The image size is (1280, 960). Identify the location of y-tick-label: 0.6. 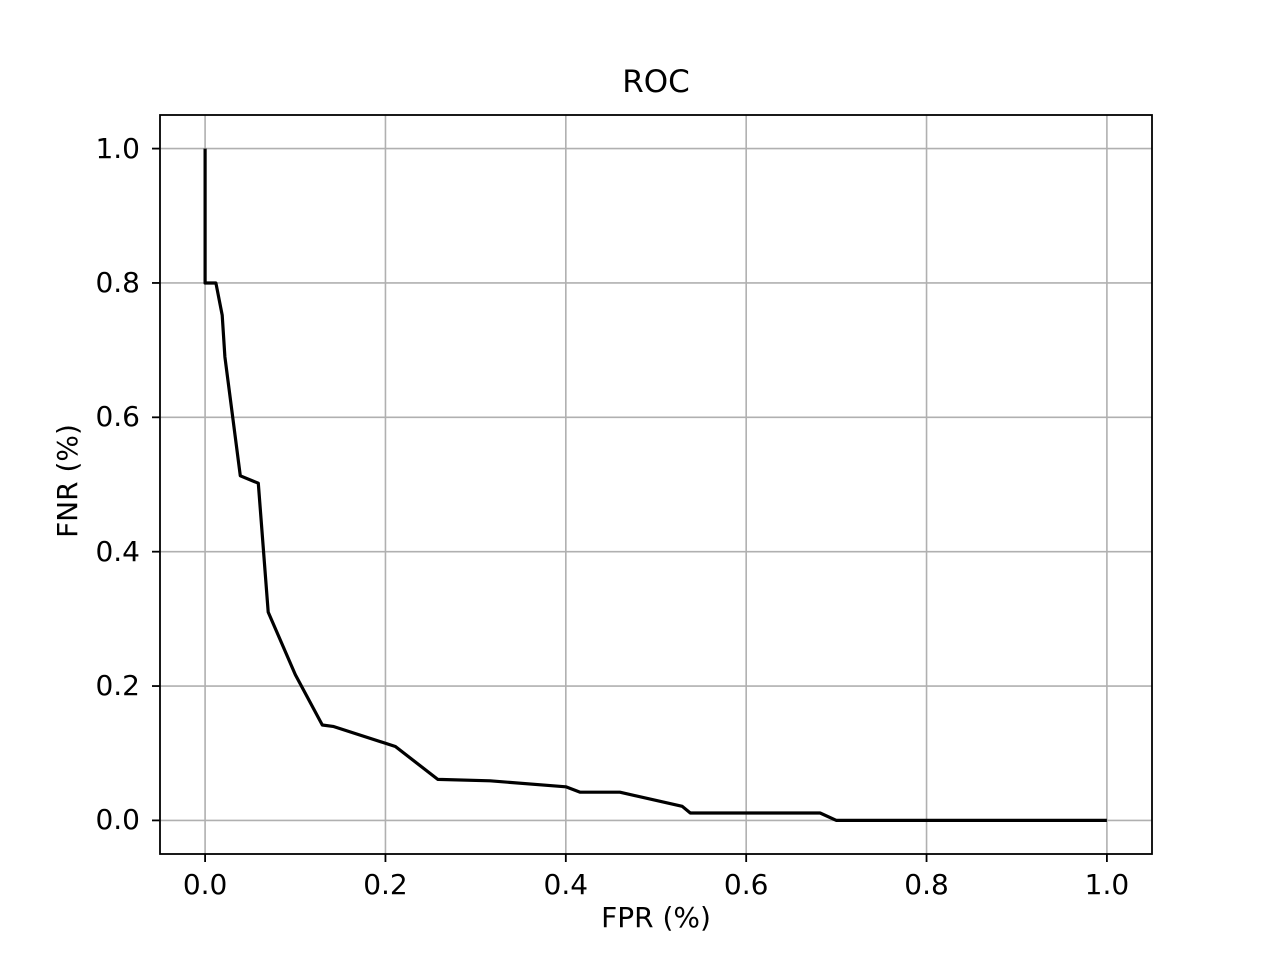
(117, 417).